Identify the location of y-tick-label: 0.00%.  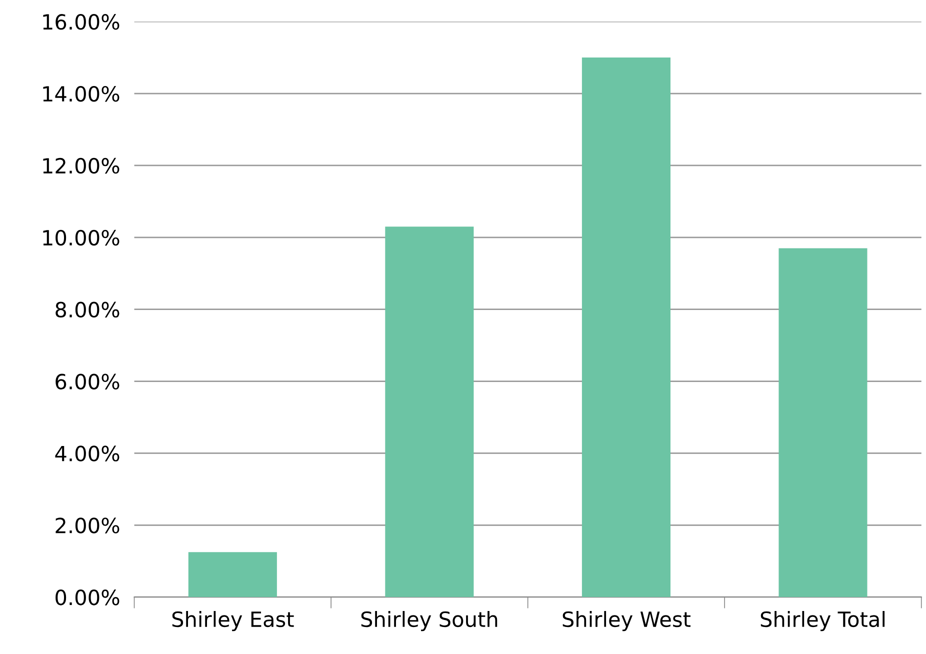
(88, 598).